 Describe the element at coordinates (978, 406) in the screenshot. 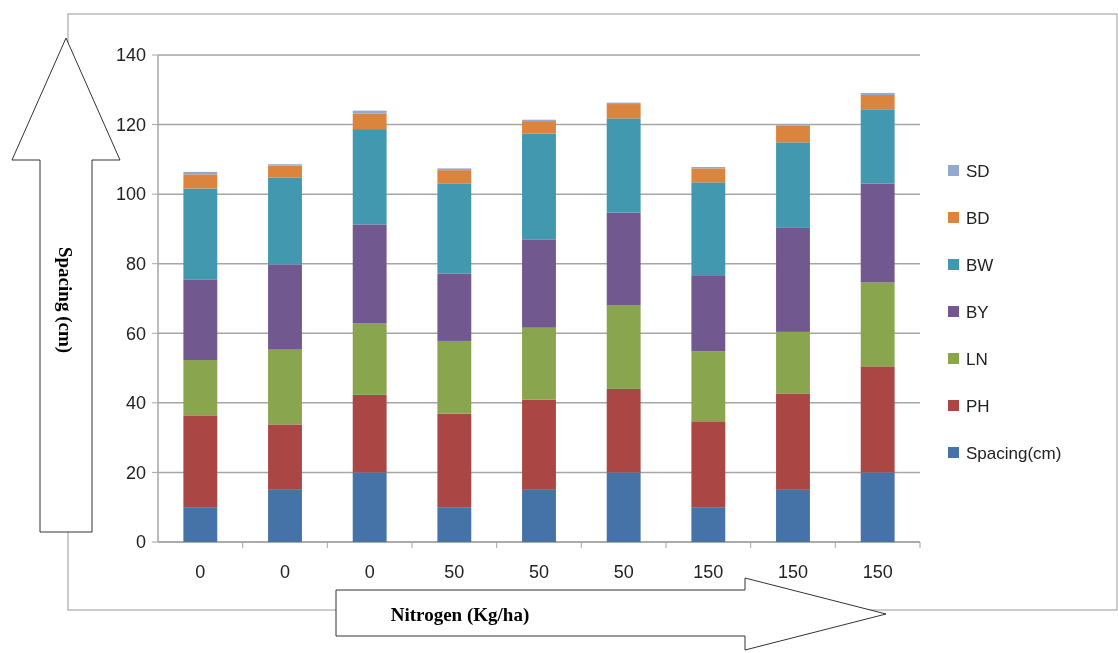

I see `legend-label: PH` at that location.